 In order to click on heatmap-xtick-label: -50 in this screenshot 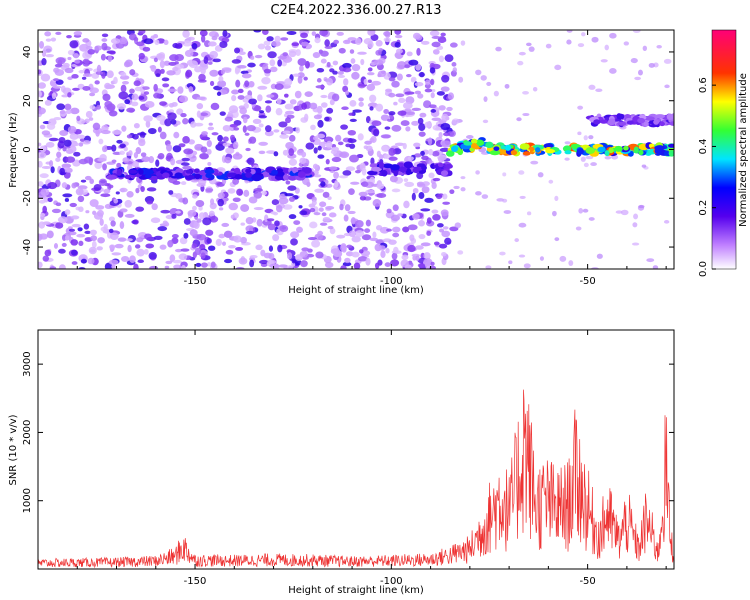, I will do `click(587, 281)`.